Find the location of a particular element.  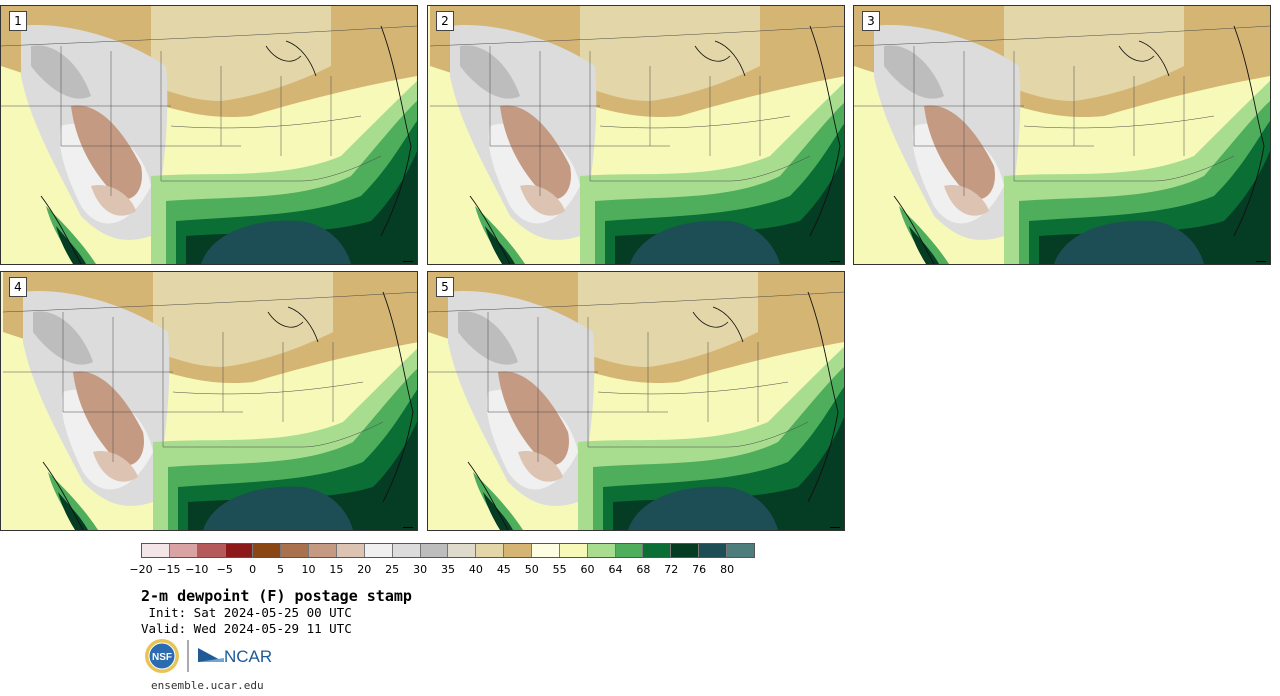

dewpoint-colorbar is located at coordinates (448, 550).